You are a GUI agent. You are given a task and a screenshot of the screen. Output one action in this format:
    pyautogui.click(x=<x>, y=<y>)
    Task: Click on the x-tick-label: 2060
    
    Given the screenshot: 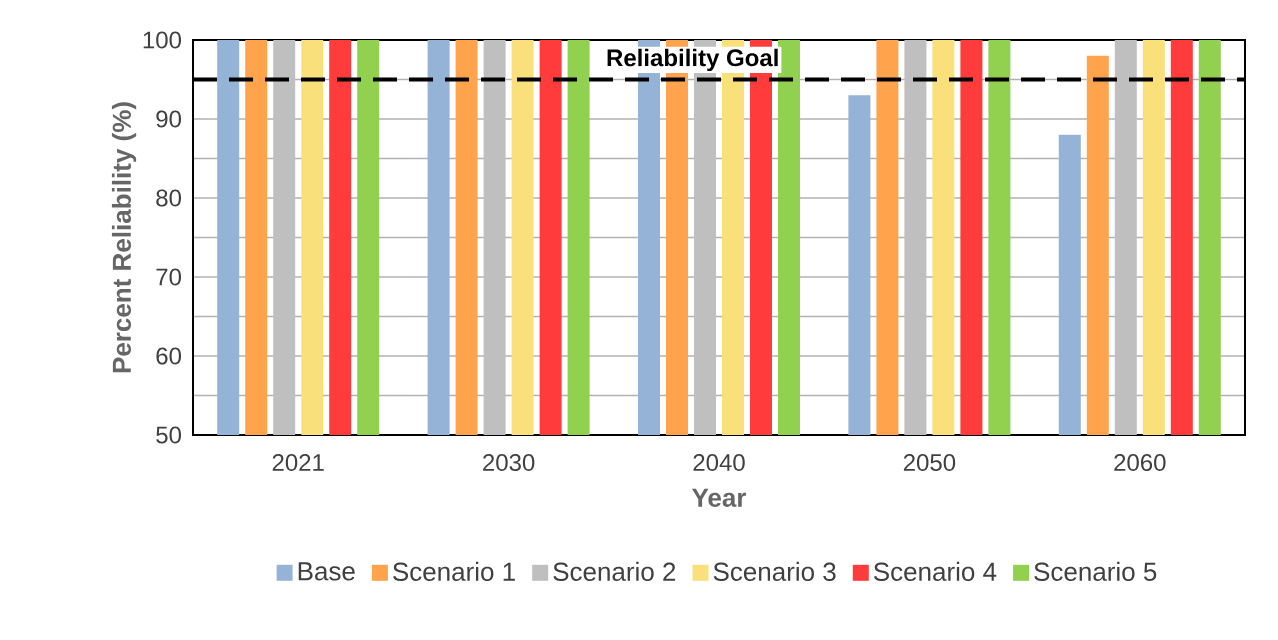 What is the action you would take?
    pyautogui.click(x=1140, y=463)
    